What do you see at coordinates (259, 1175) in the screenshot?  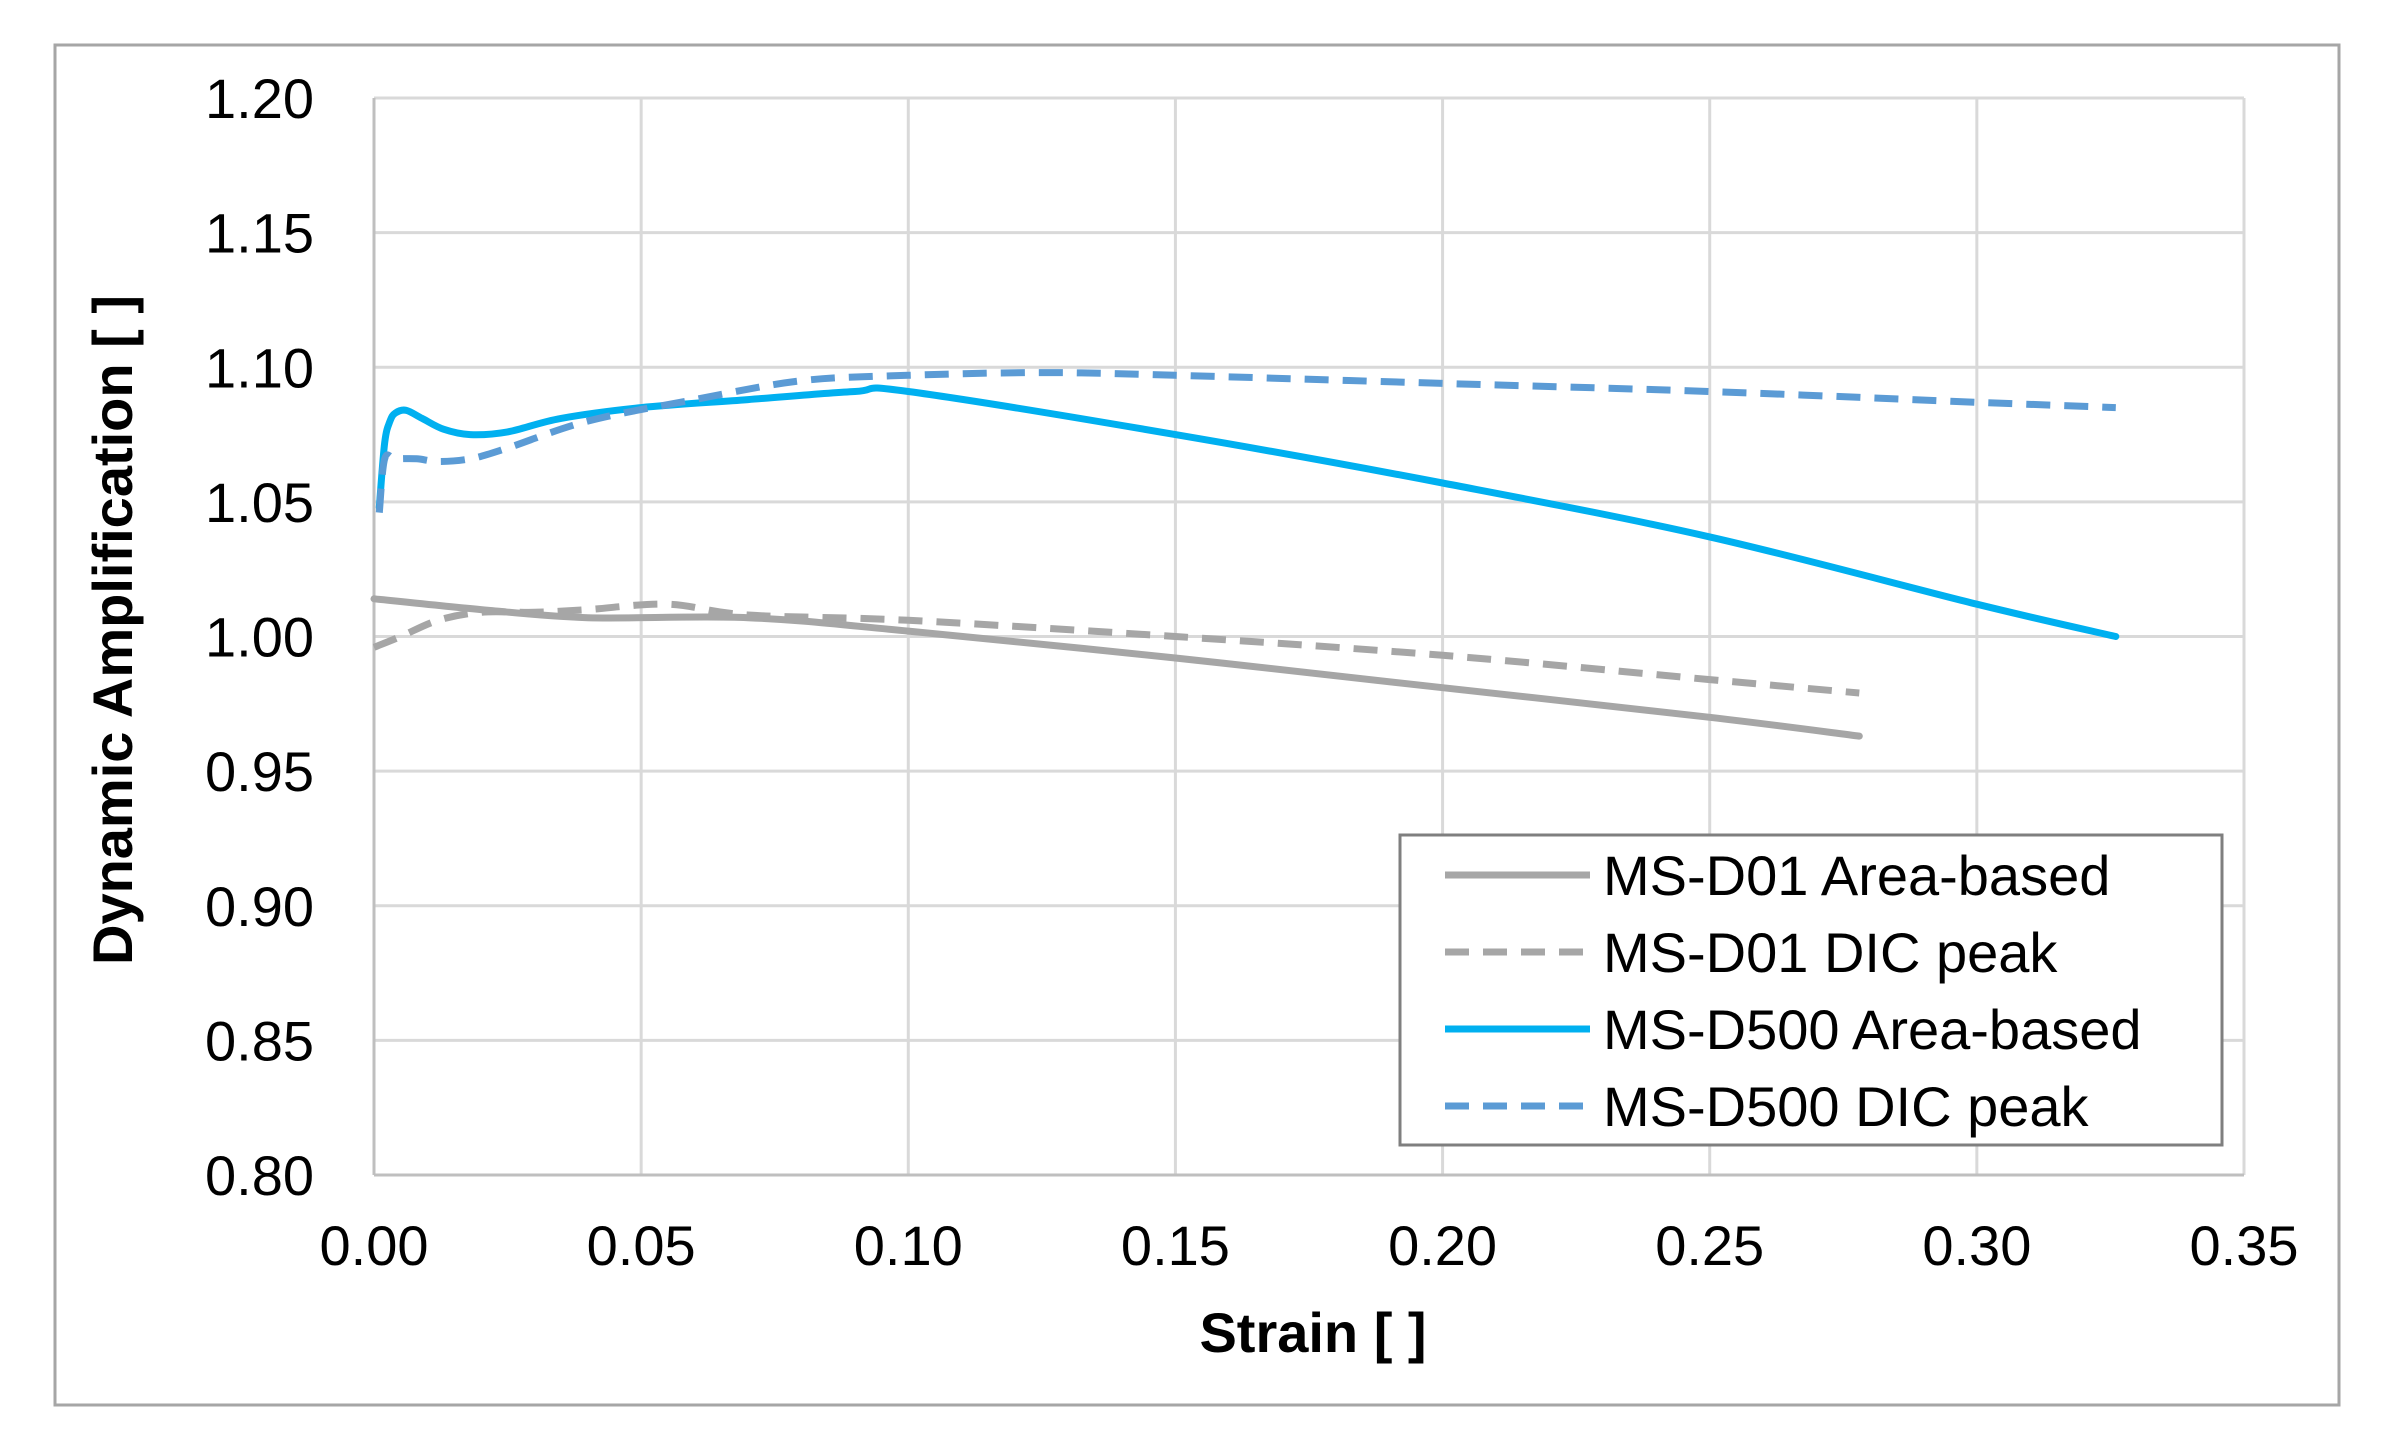 I see `y-tick-label: 0.80` at bounding box center [259, 1175].